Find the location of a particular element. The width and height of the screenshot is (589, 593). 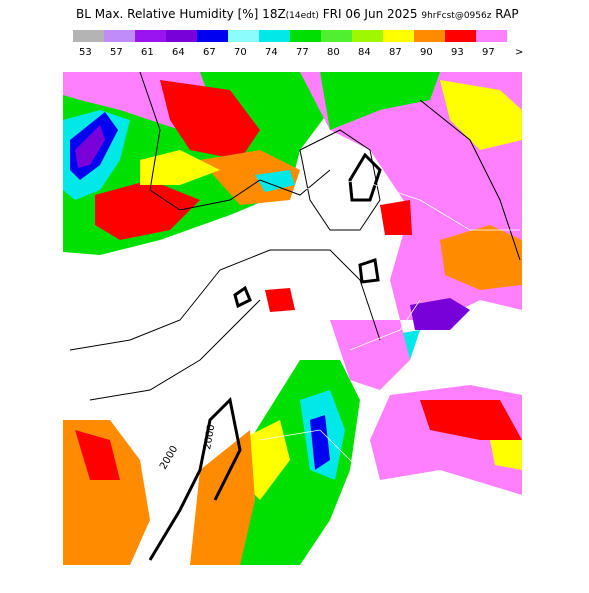

color-scale: 53 57 61 64 67 70 74 77 80 84 87 90 93 97 > is located at coordinates (298, 44).